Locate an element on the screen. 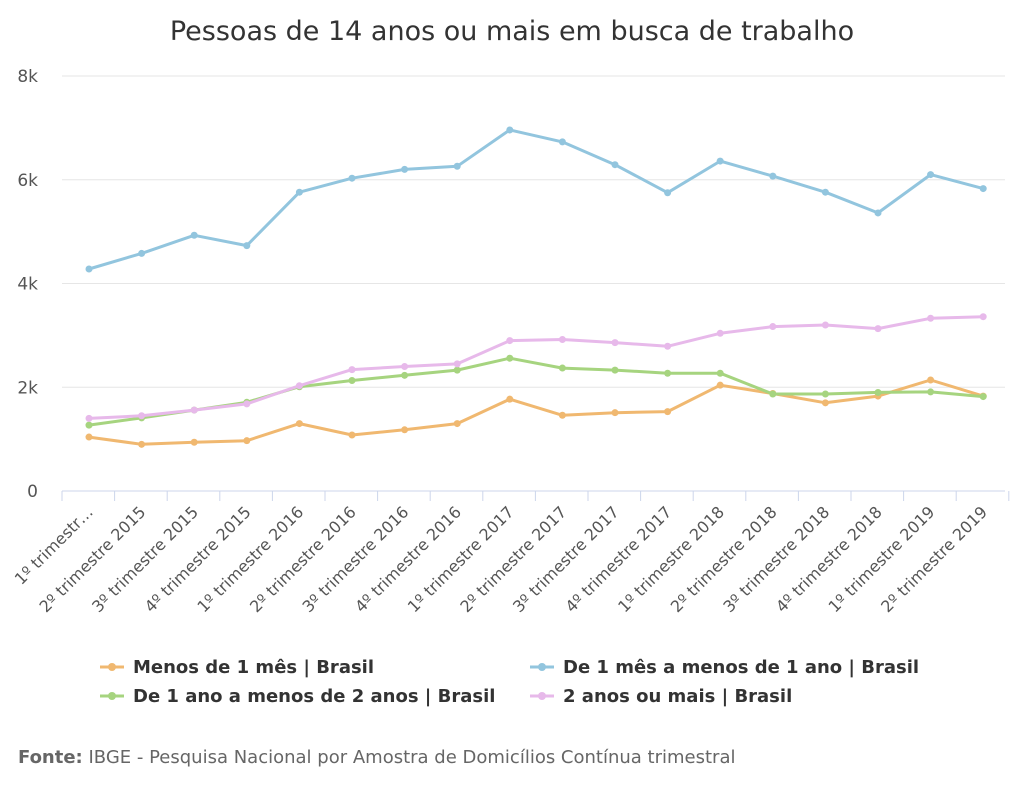 The width and height of the screenshot is (1024, 805). legend-label: De 1 ano a menos de 2 anos | Brasil is located at coordinates (314, 696).